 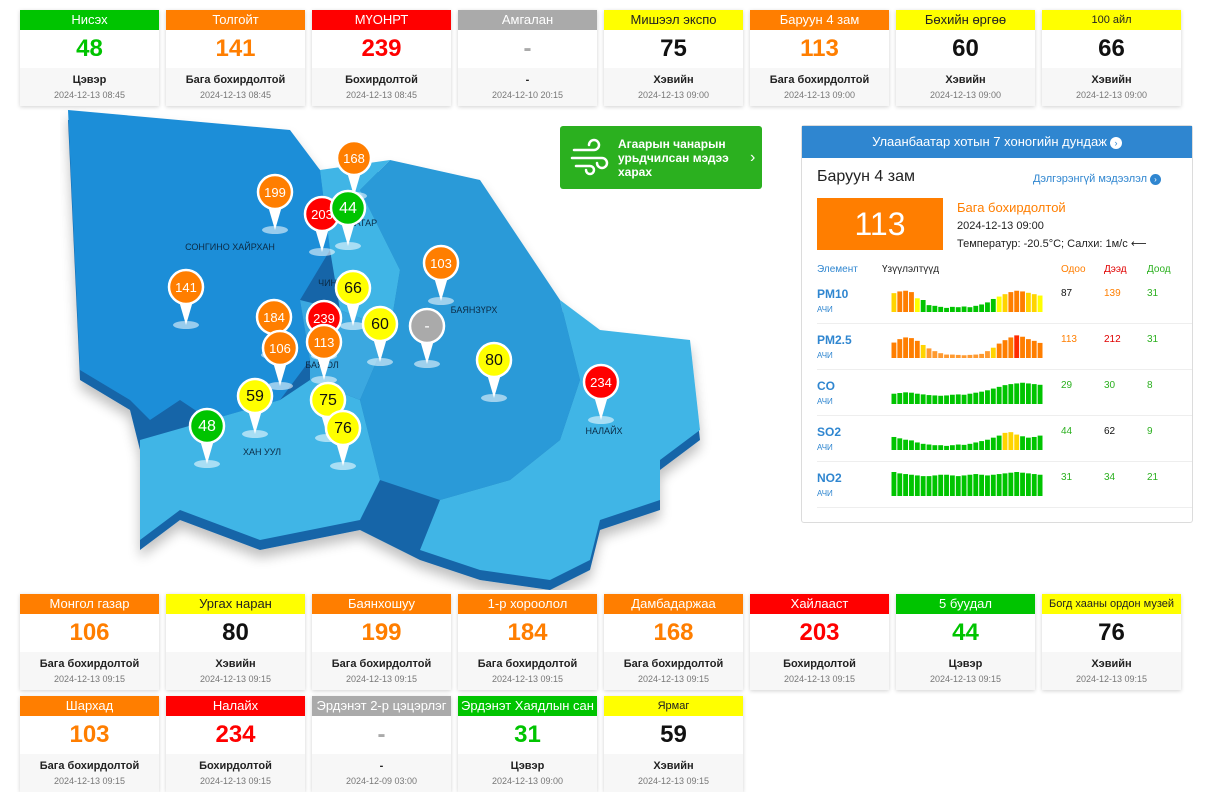 I want to click on district-khan-uul, so click(x=260, y=460).